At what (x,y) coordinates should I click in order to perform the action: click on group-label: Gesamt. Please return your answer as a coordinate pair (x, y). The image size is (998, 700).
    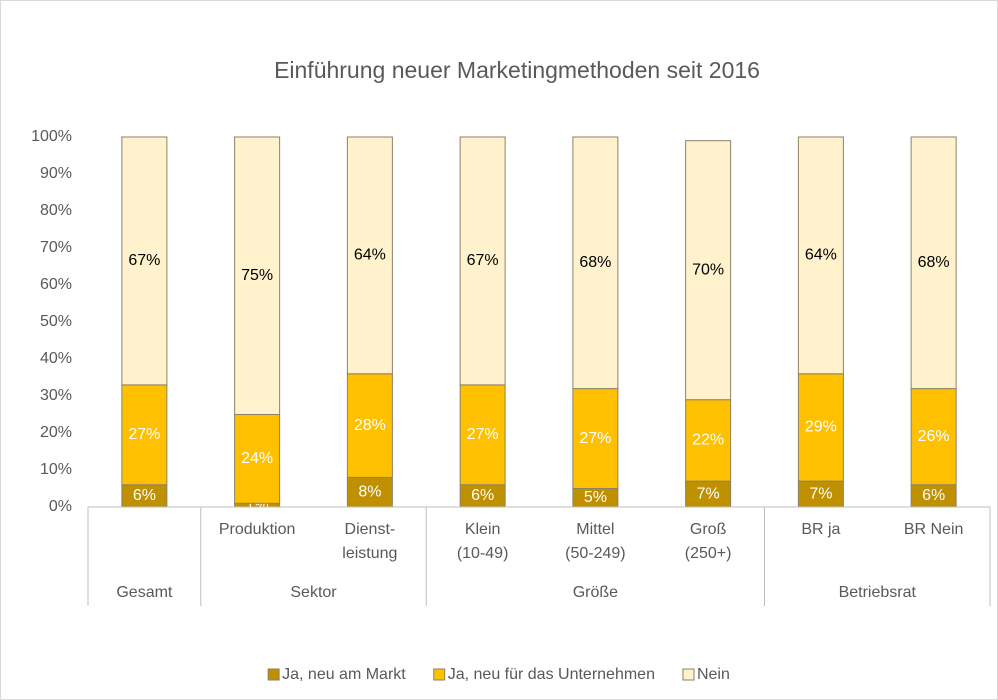
    Looking at the image, I should click on (144, 592).